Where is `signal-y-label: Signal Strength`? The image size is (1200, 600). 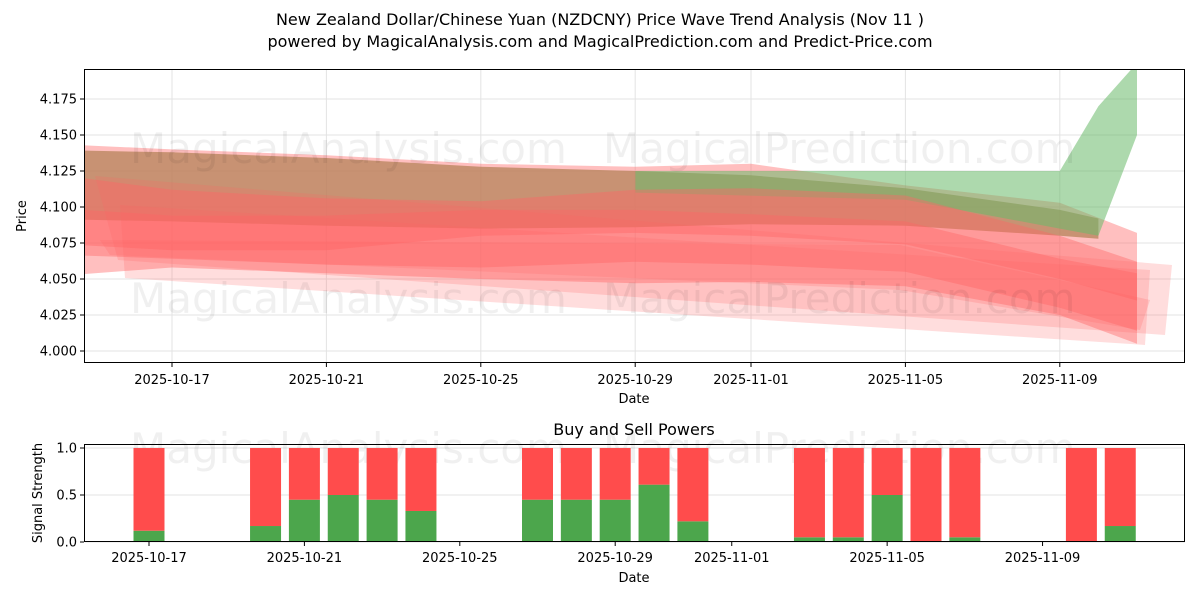 signal-y-label: Signal Strength is located at coordinates (38, 493).